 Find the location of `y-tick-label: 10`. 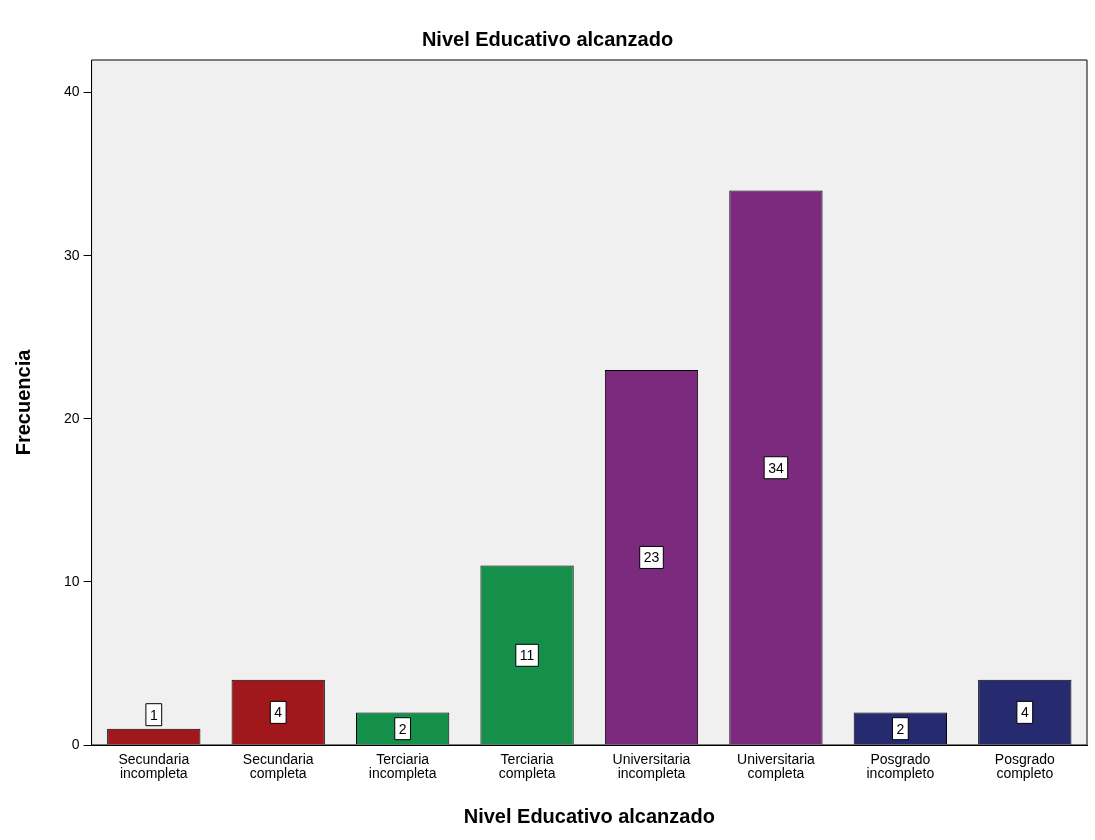

y-tick-label: 10 is located at coordinates (71, 580).